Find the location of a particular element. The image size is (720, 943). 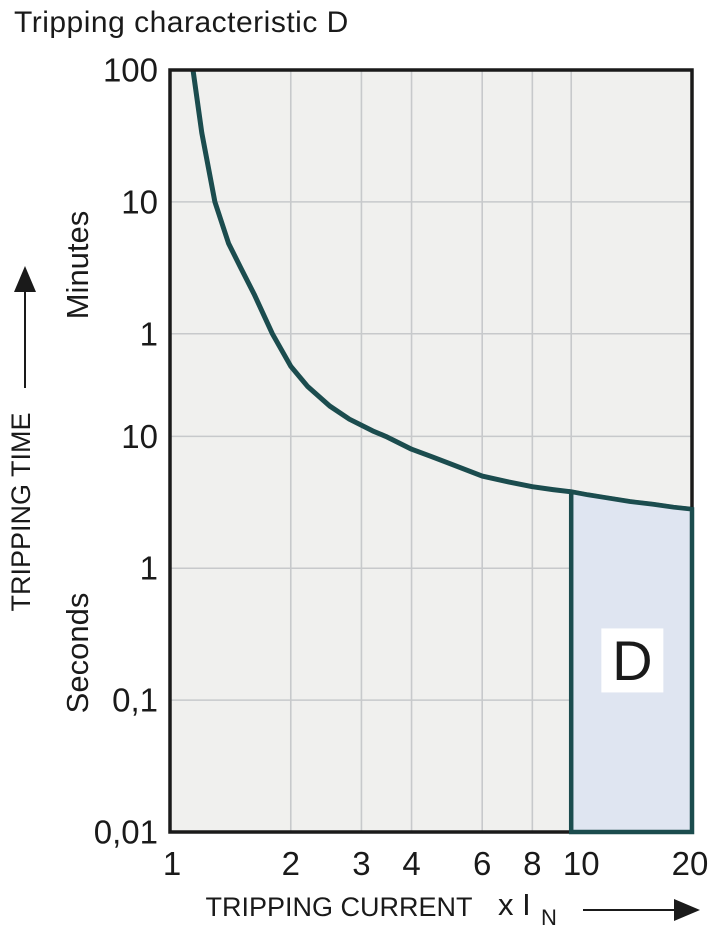

y-unit-seconds: Seconds is located at coordinates (77, 653).